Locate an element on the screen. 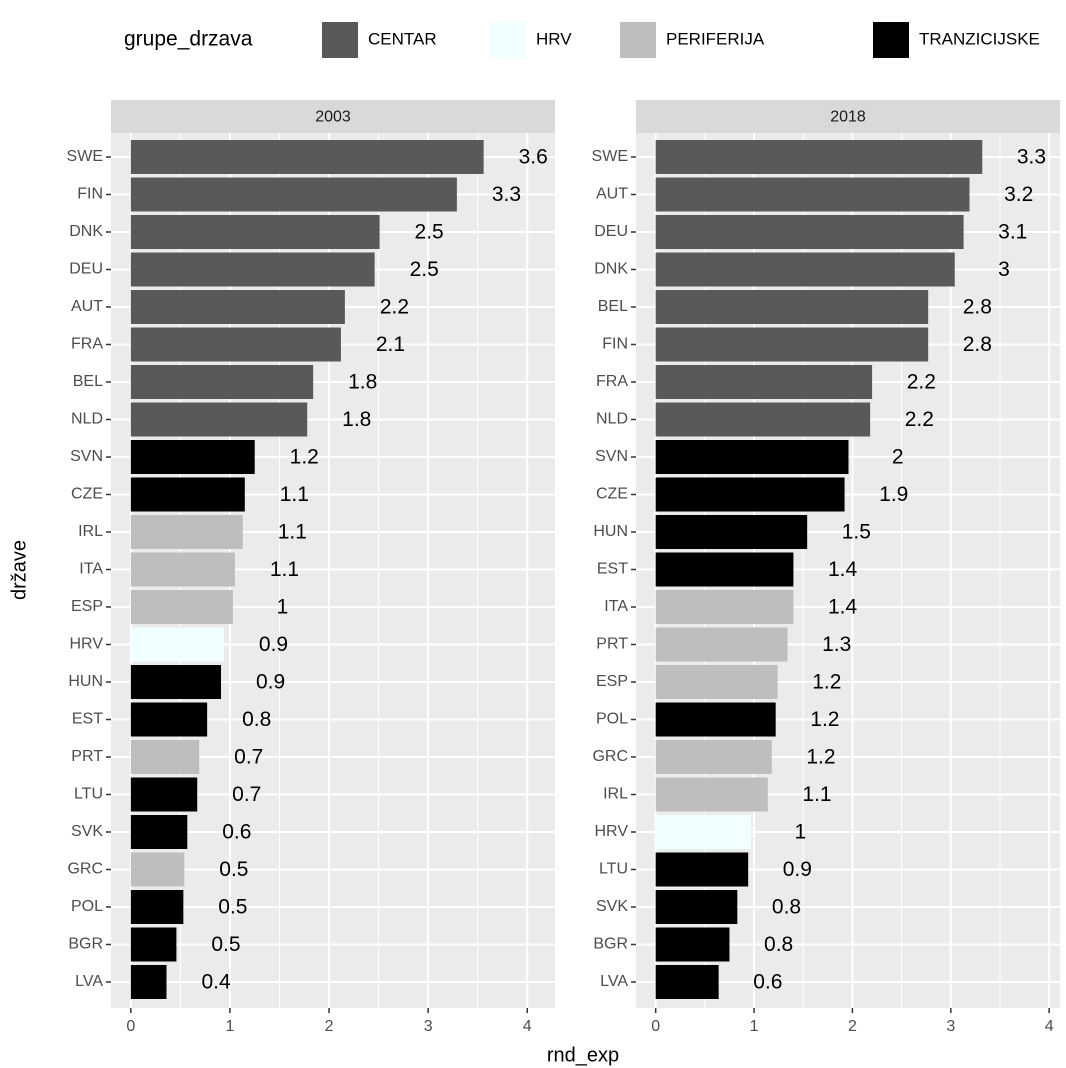 This screenshot has width=1066, height=1068. strip-label: 2003 is located at coordinates (333, 117).